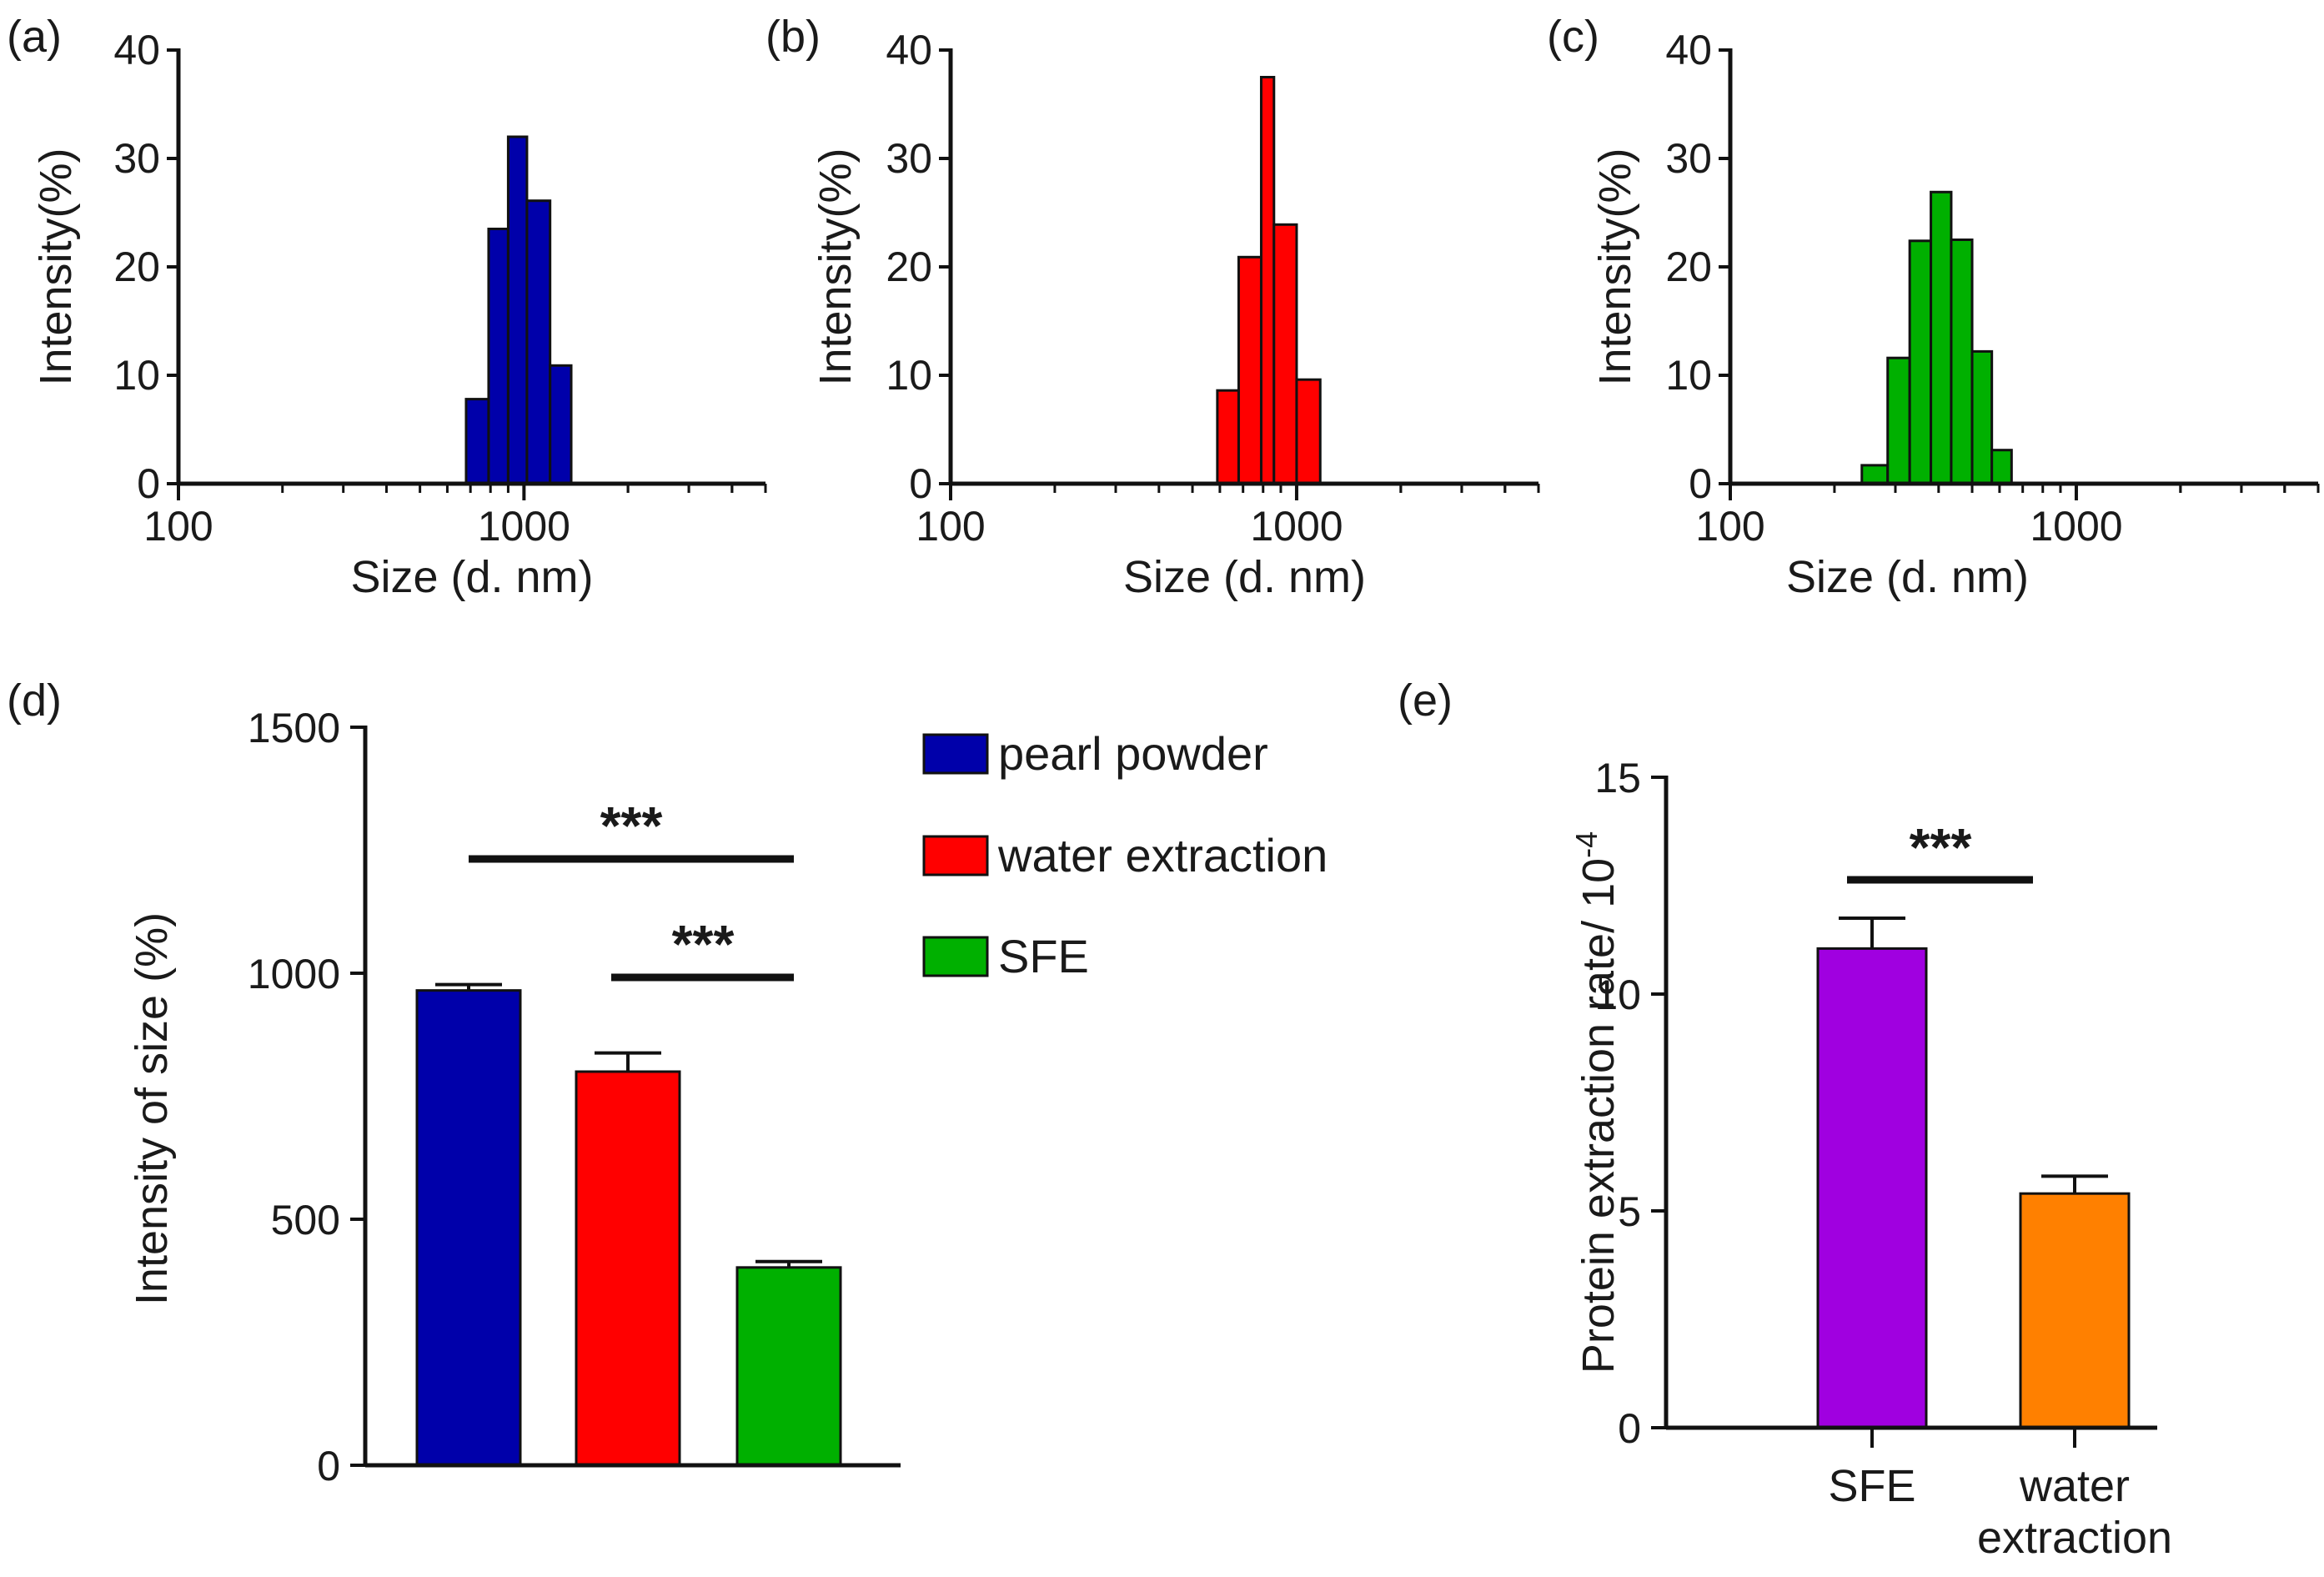  I want to click on y-axis-label-exponent: -4, so click(1586, 844).